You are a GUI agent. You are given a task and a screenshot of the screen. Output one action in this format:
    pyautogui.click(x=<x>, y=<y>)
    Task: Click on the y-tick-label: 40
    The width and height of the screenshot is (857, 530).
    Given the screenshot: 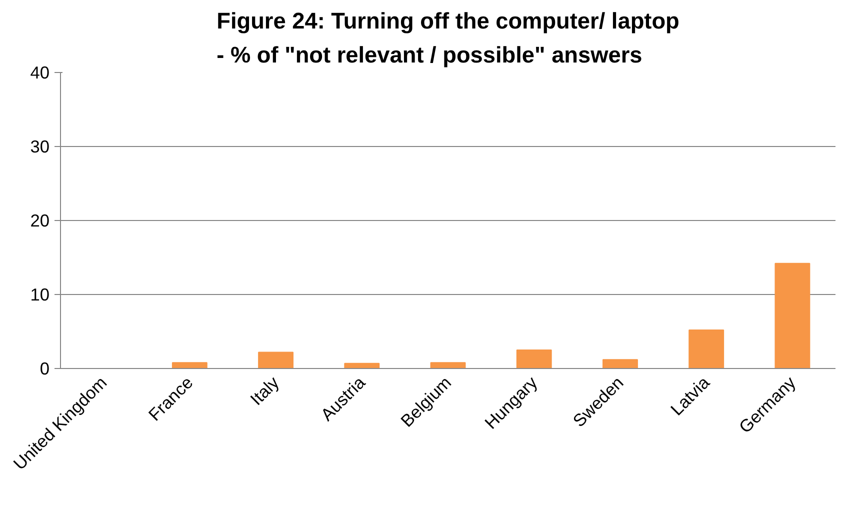 What is the action you would take?
    pyautogui.click(x=40, y=72)
    